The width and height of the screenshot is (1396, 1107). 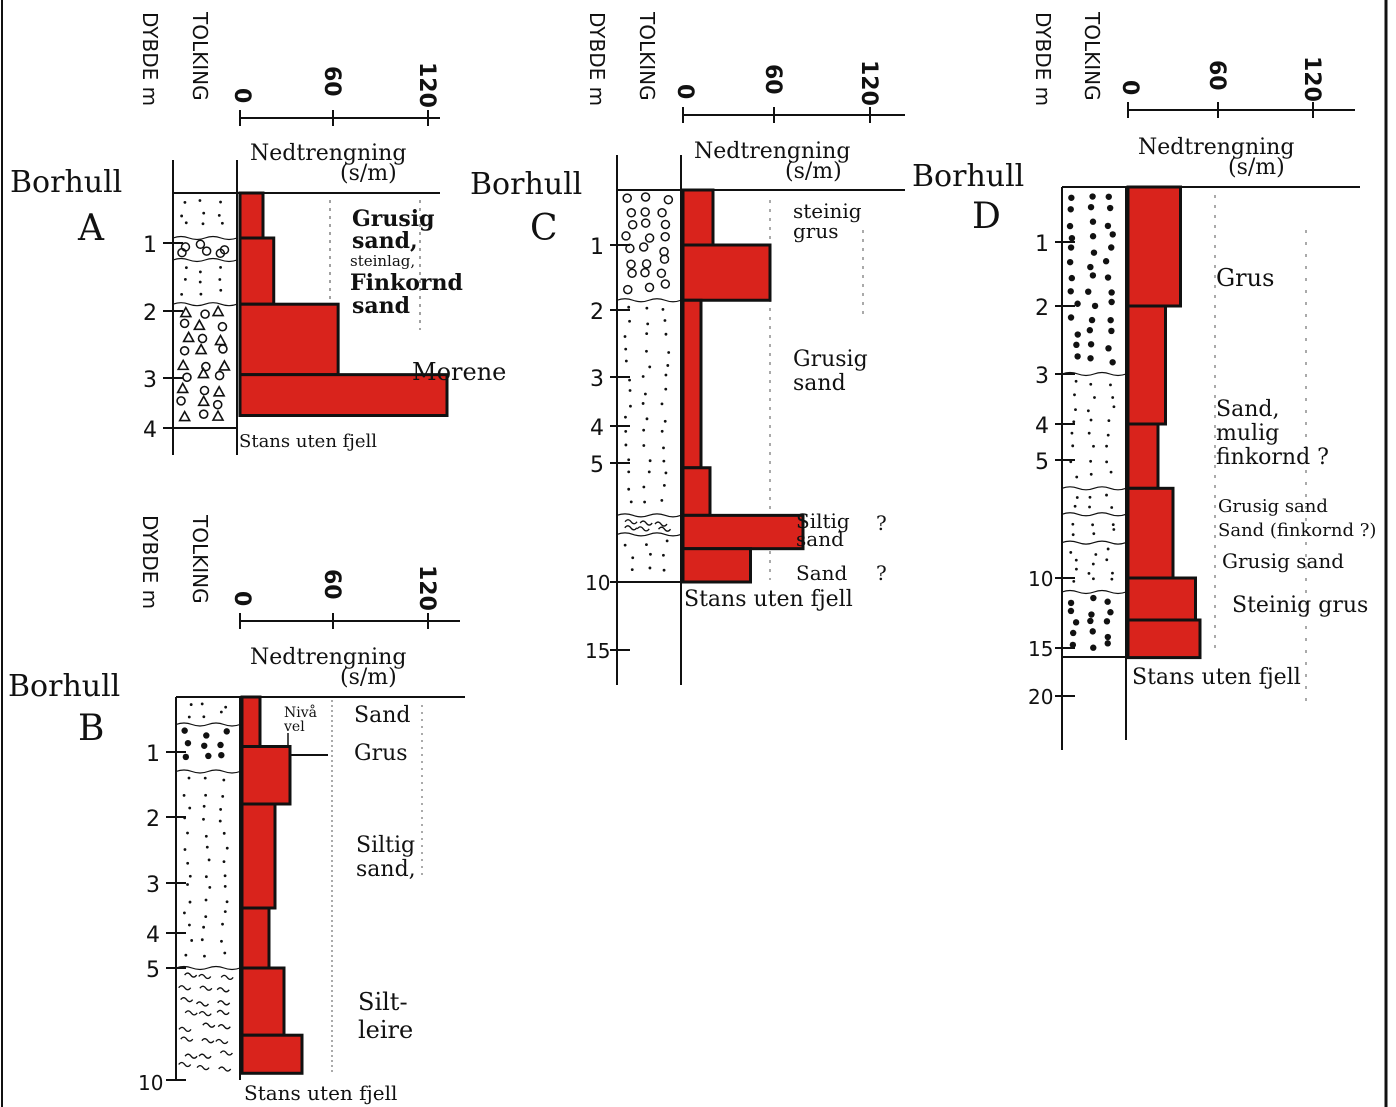 I want to click on layer-label: Grus, so click(x=381, y=753).